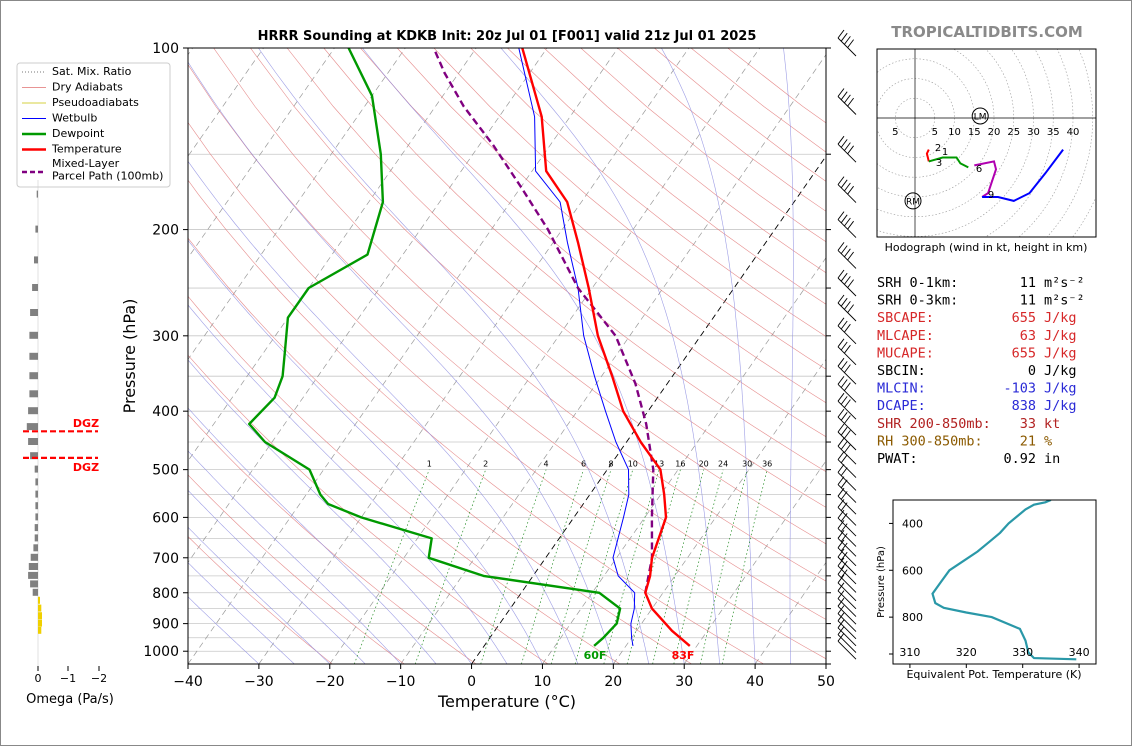 The height and width of the screenshot is (748, 1134). I want to click on profile-mixed-layer-parcel-path-100mb-, so click(543, 321).